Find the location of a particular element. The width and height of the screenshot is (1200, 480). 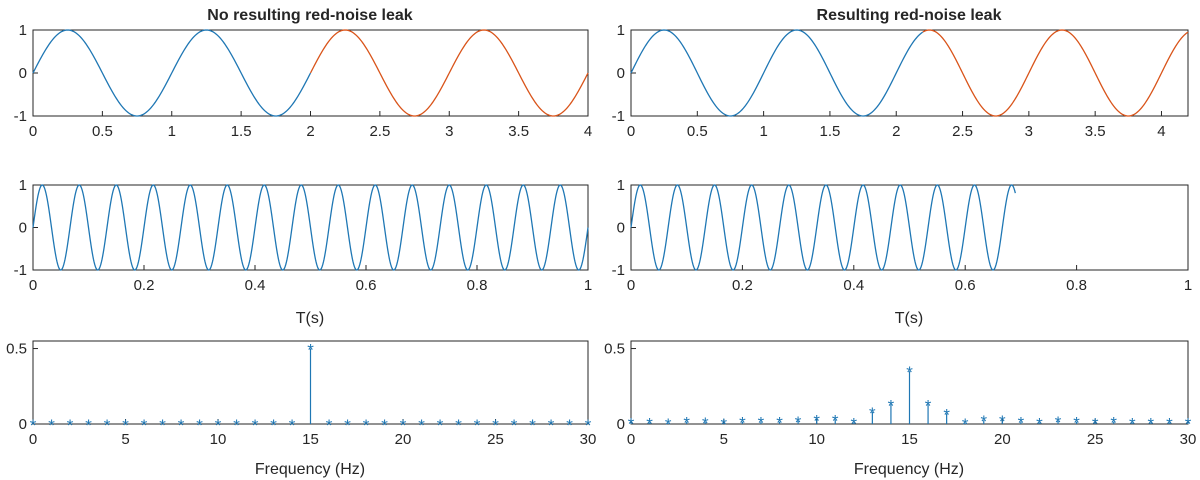

x-tick-label: 4 is located at coordinates (1161, 131).